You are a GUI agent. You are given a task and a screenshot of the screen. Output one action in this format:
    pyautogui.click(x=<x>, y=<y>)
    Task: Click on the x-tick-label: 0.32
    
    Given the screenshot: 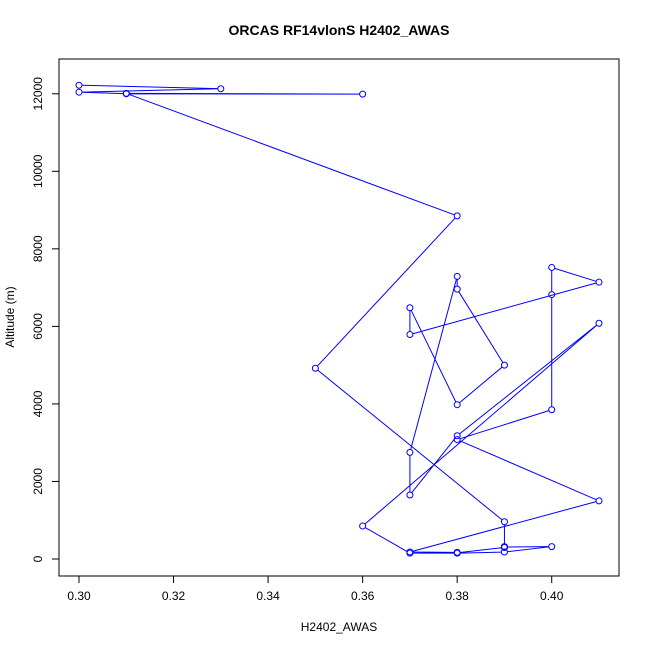 What is the action you would take?
    pyautogui.click(x=174, y=596)
    